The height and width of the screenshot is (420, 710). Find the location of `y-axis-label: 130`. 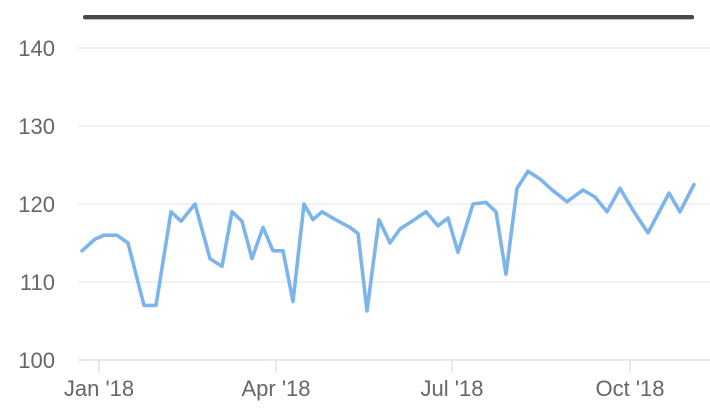

y-axis-label: 130 is located at coordinates (36, 126).